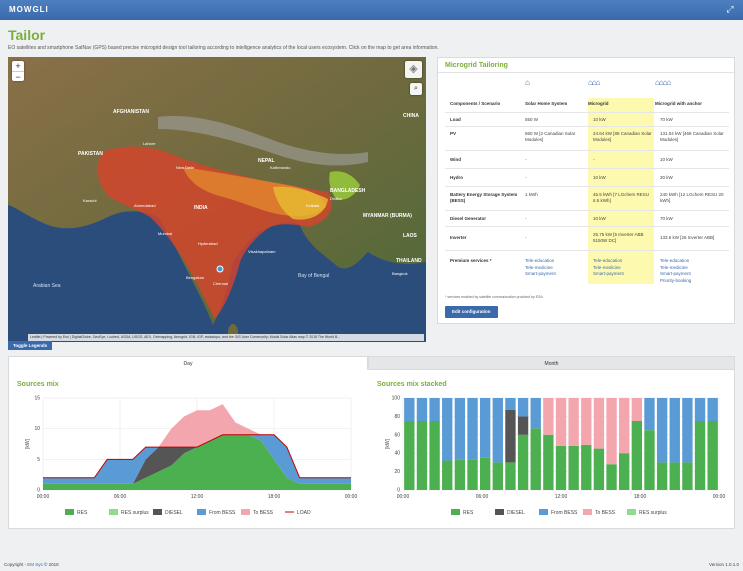 The height and width of the screenshot is (571, 743). I want to click on sources-mix-y-label: [kW], so click(28, 443).